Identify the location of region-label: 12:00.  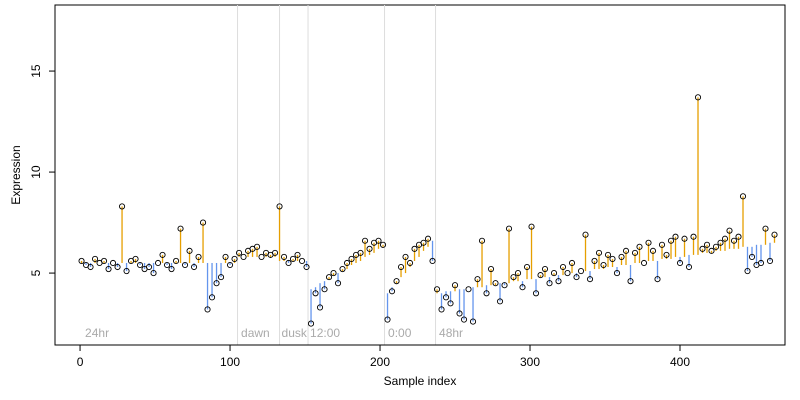
(325, 333).